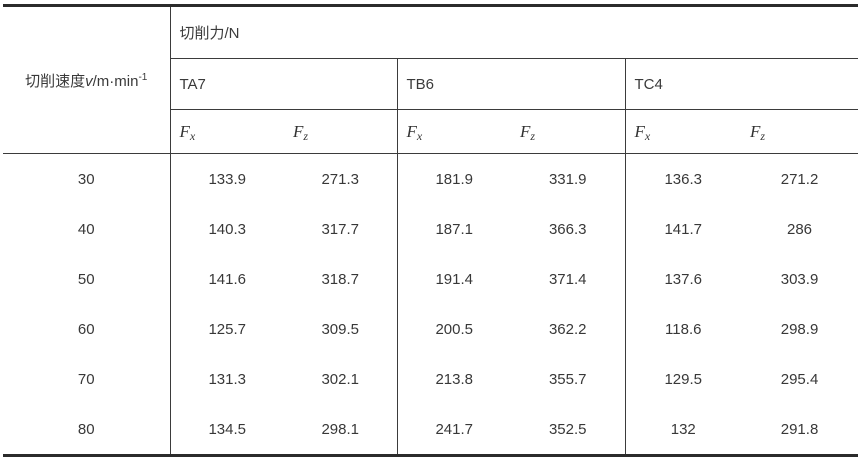 The width and height of the screenshot is (861, 459). I want to click on tc4-fx-value: 137.6, so click(682, 279).